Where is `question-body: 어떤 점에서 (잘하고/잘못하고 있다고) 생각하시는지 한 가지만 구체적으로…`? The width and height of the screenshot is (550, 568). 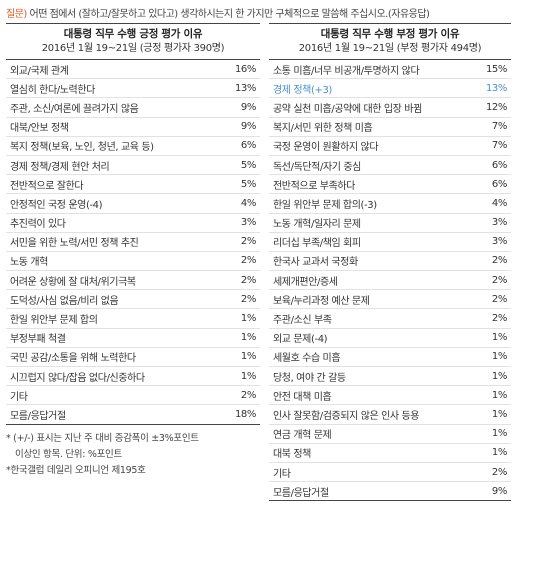 question-body: 어떤 점에서 (잘하고/잘못하고 있다고) 생각하시는지 한 가지만 구체적으로… is located at coordinates (228, 14).